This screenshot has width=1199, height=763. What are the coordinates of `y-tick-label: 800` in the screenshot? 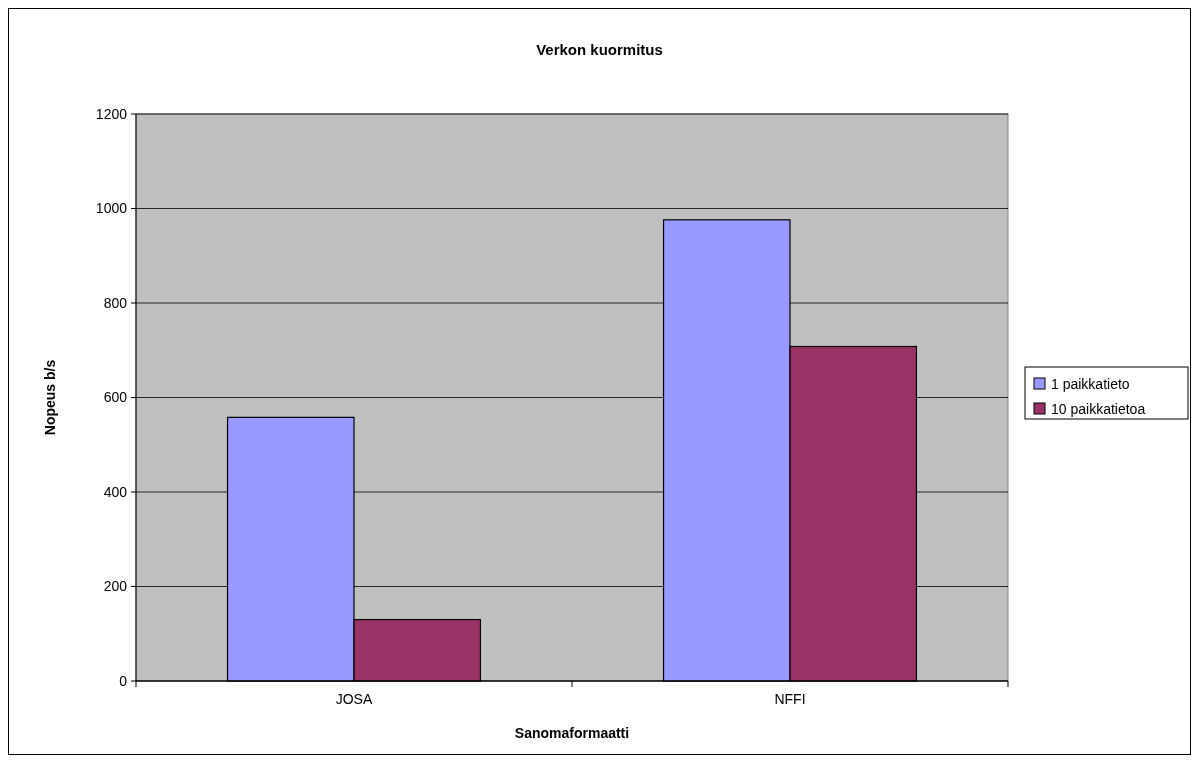 It's located at (115, 302).